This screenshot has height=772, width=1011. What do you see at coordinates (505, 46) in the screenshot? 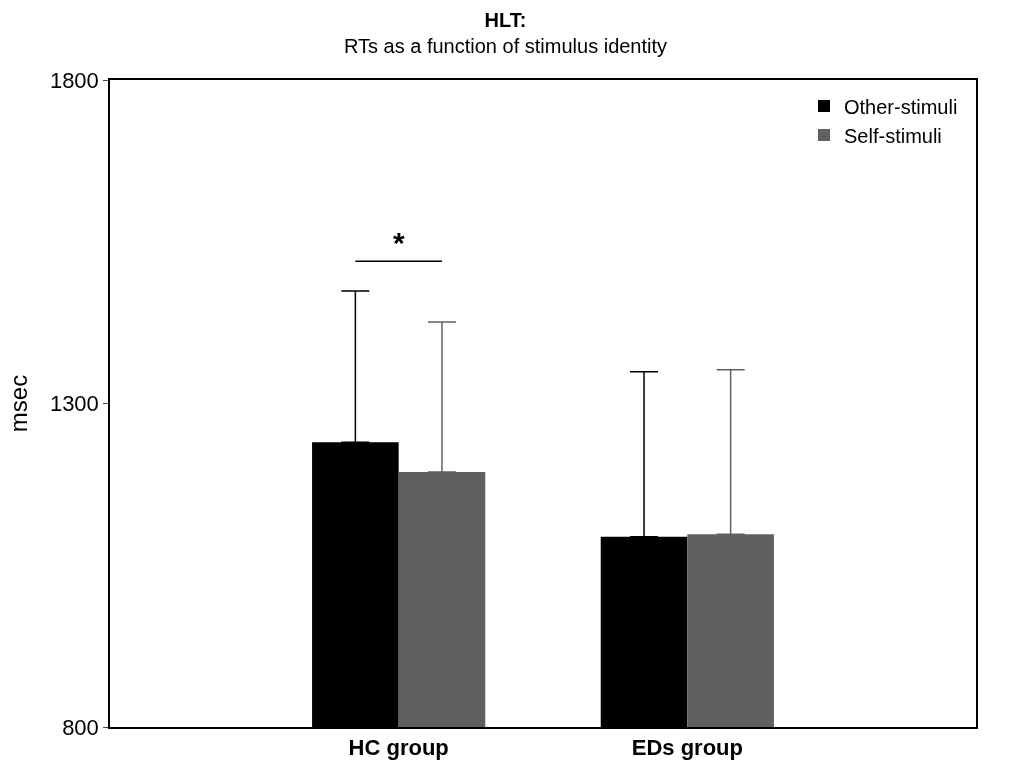
I see `chart-subtitle: RTs as a function of stimulus identity` at bounding box center [505, 46].